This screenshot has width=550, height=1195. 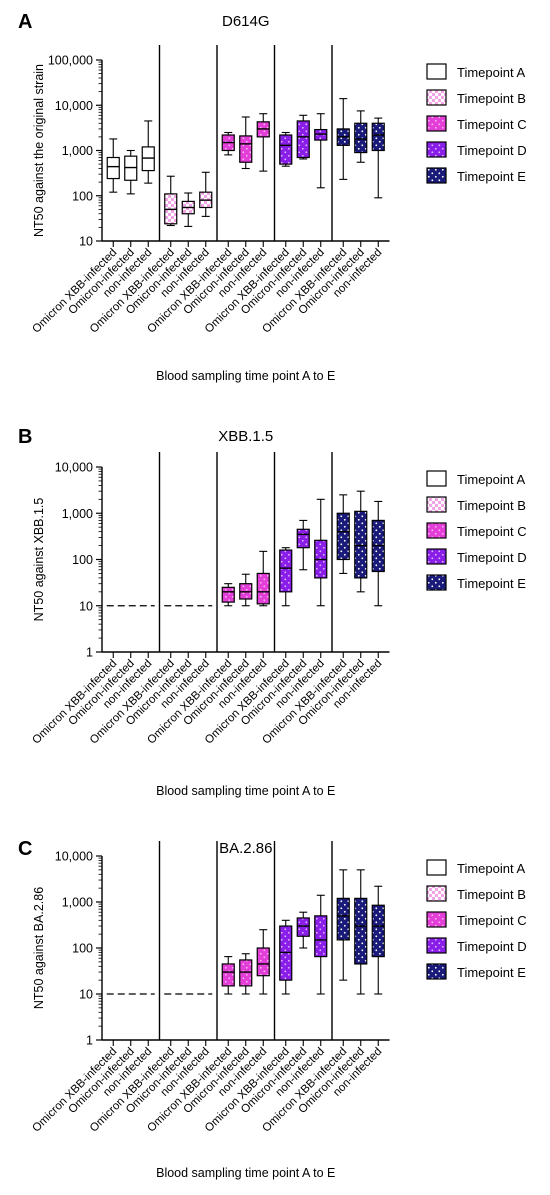 I want to click on y-tick-label: 100,000, so click(x=70, y=61).